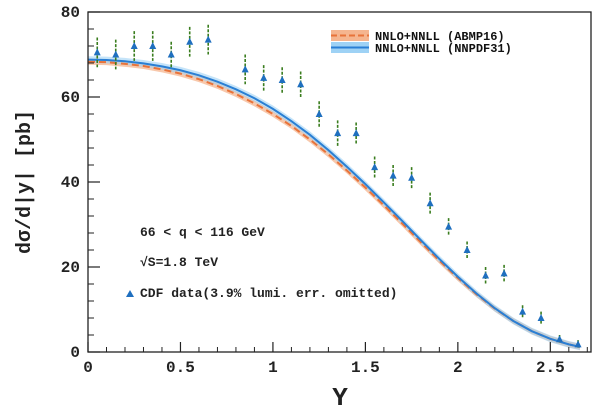 This screenshot has width=598, height=407. What do you see at coordinates (550, 368) in the screenshot?
I see `x-tick-label: 2.5` at bounding box center [550, 368].